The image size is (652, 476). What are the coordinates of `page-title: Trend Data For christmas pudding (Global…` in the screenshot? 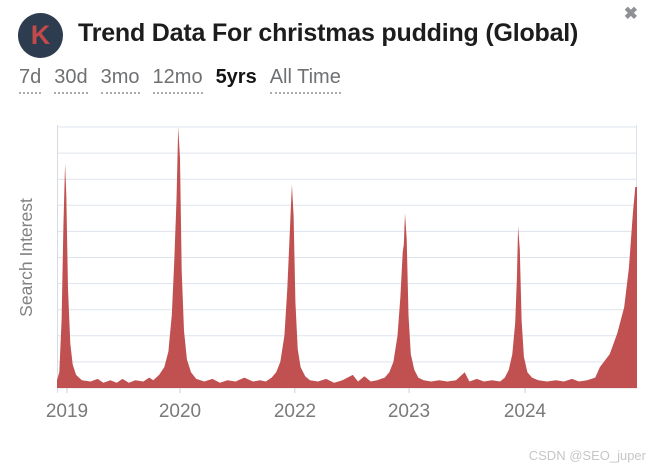 It's located at (328, 33).